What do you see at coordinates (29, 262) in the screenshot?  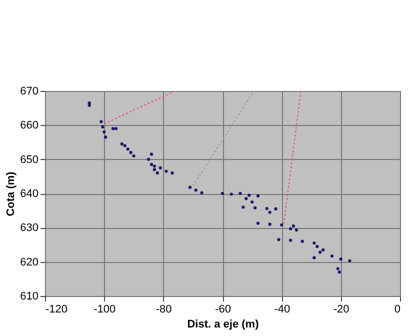 I see `y-tick-label: 620` at bounding box center [29, 262].